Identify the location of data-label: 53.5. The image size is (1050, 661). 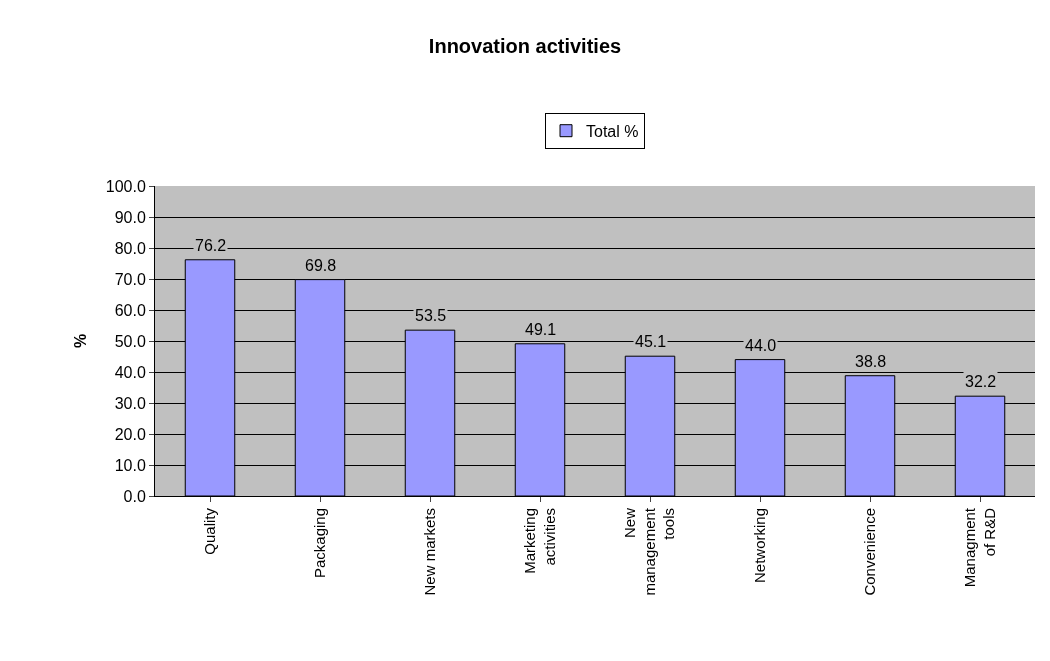
(431, 315).